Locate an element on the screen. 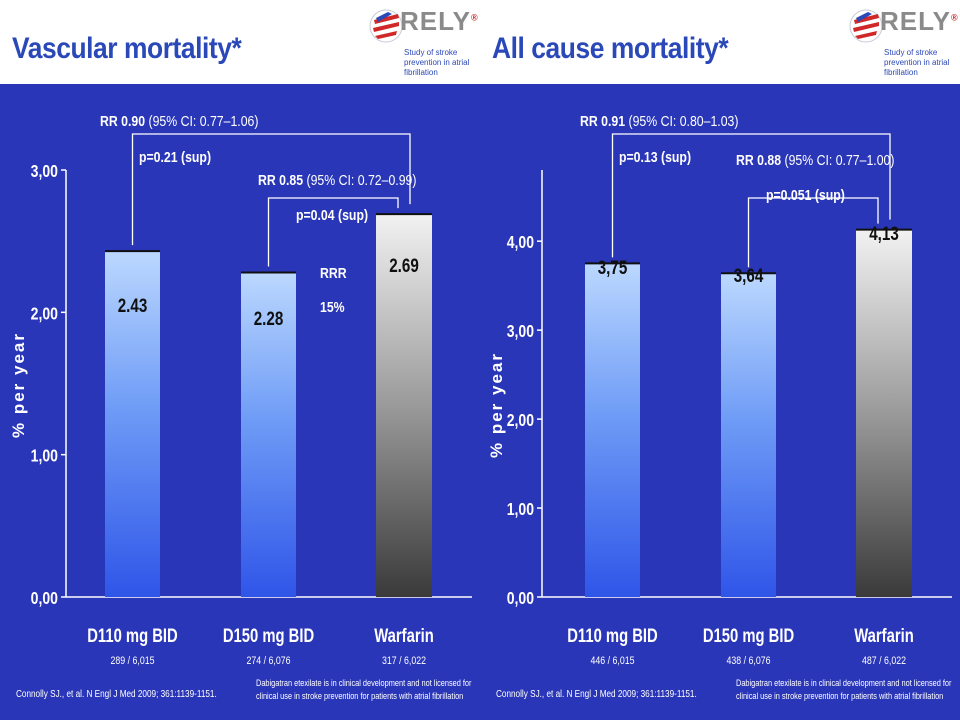 Image resolution: width=960 pixels, height=720 pixels. bar-value-label: 2.43 is located at coordinates (133, 305).